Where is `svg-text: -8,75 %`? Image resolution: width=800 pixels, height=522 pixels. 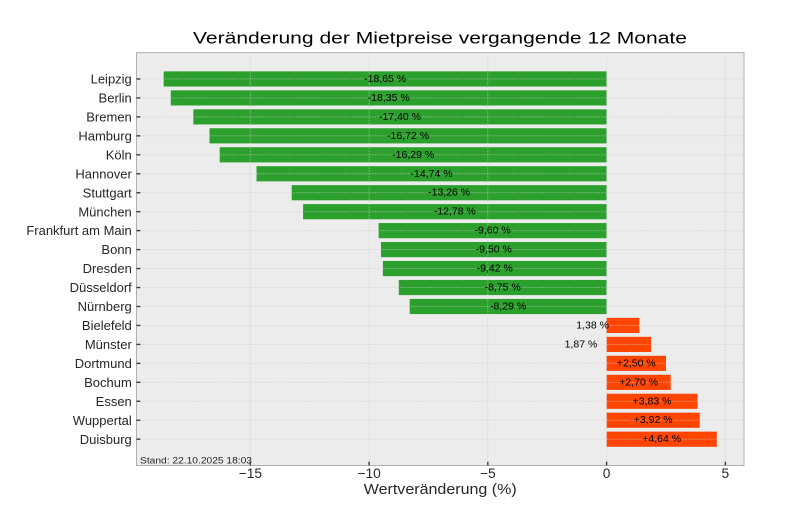 svg-text: -8,75 % is located at coordinates (503, 288).